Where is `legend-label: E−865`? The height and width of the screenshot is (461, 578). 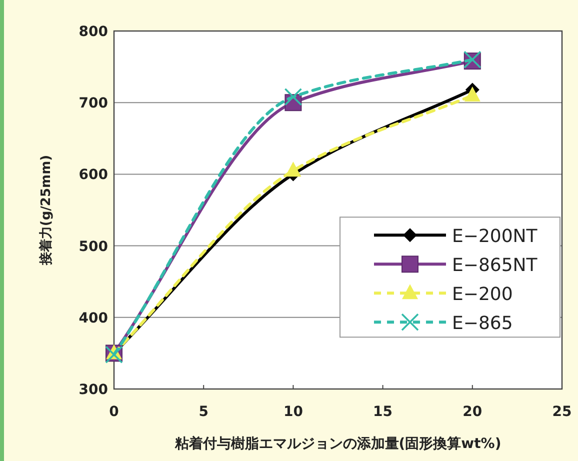 legend-label: E−865 is located at coordinates (482, 323).